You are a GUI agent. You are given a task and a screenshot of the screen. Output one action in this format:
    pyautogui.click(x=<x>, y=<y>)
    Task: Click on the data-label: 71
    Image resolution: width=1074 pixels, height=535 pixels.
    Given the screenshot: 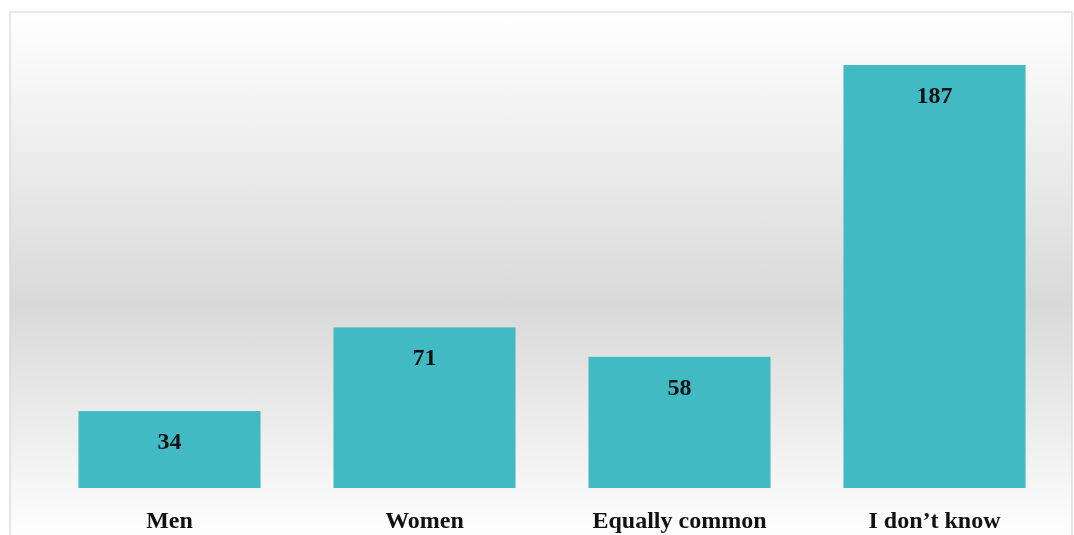 What is the action you would take?
    pyautogui.click(x=424, y=357)
    